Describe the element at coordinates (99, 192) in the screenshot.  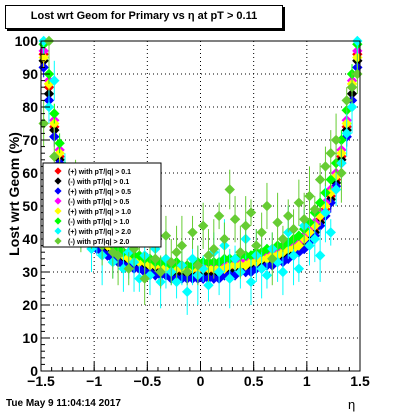
I see `legend-label: (+) with pT/|q| > 0.5` at that location.